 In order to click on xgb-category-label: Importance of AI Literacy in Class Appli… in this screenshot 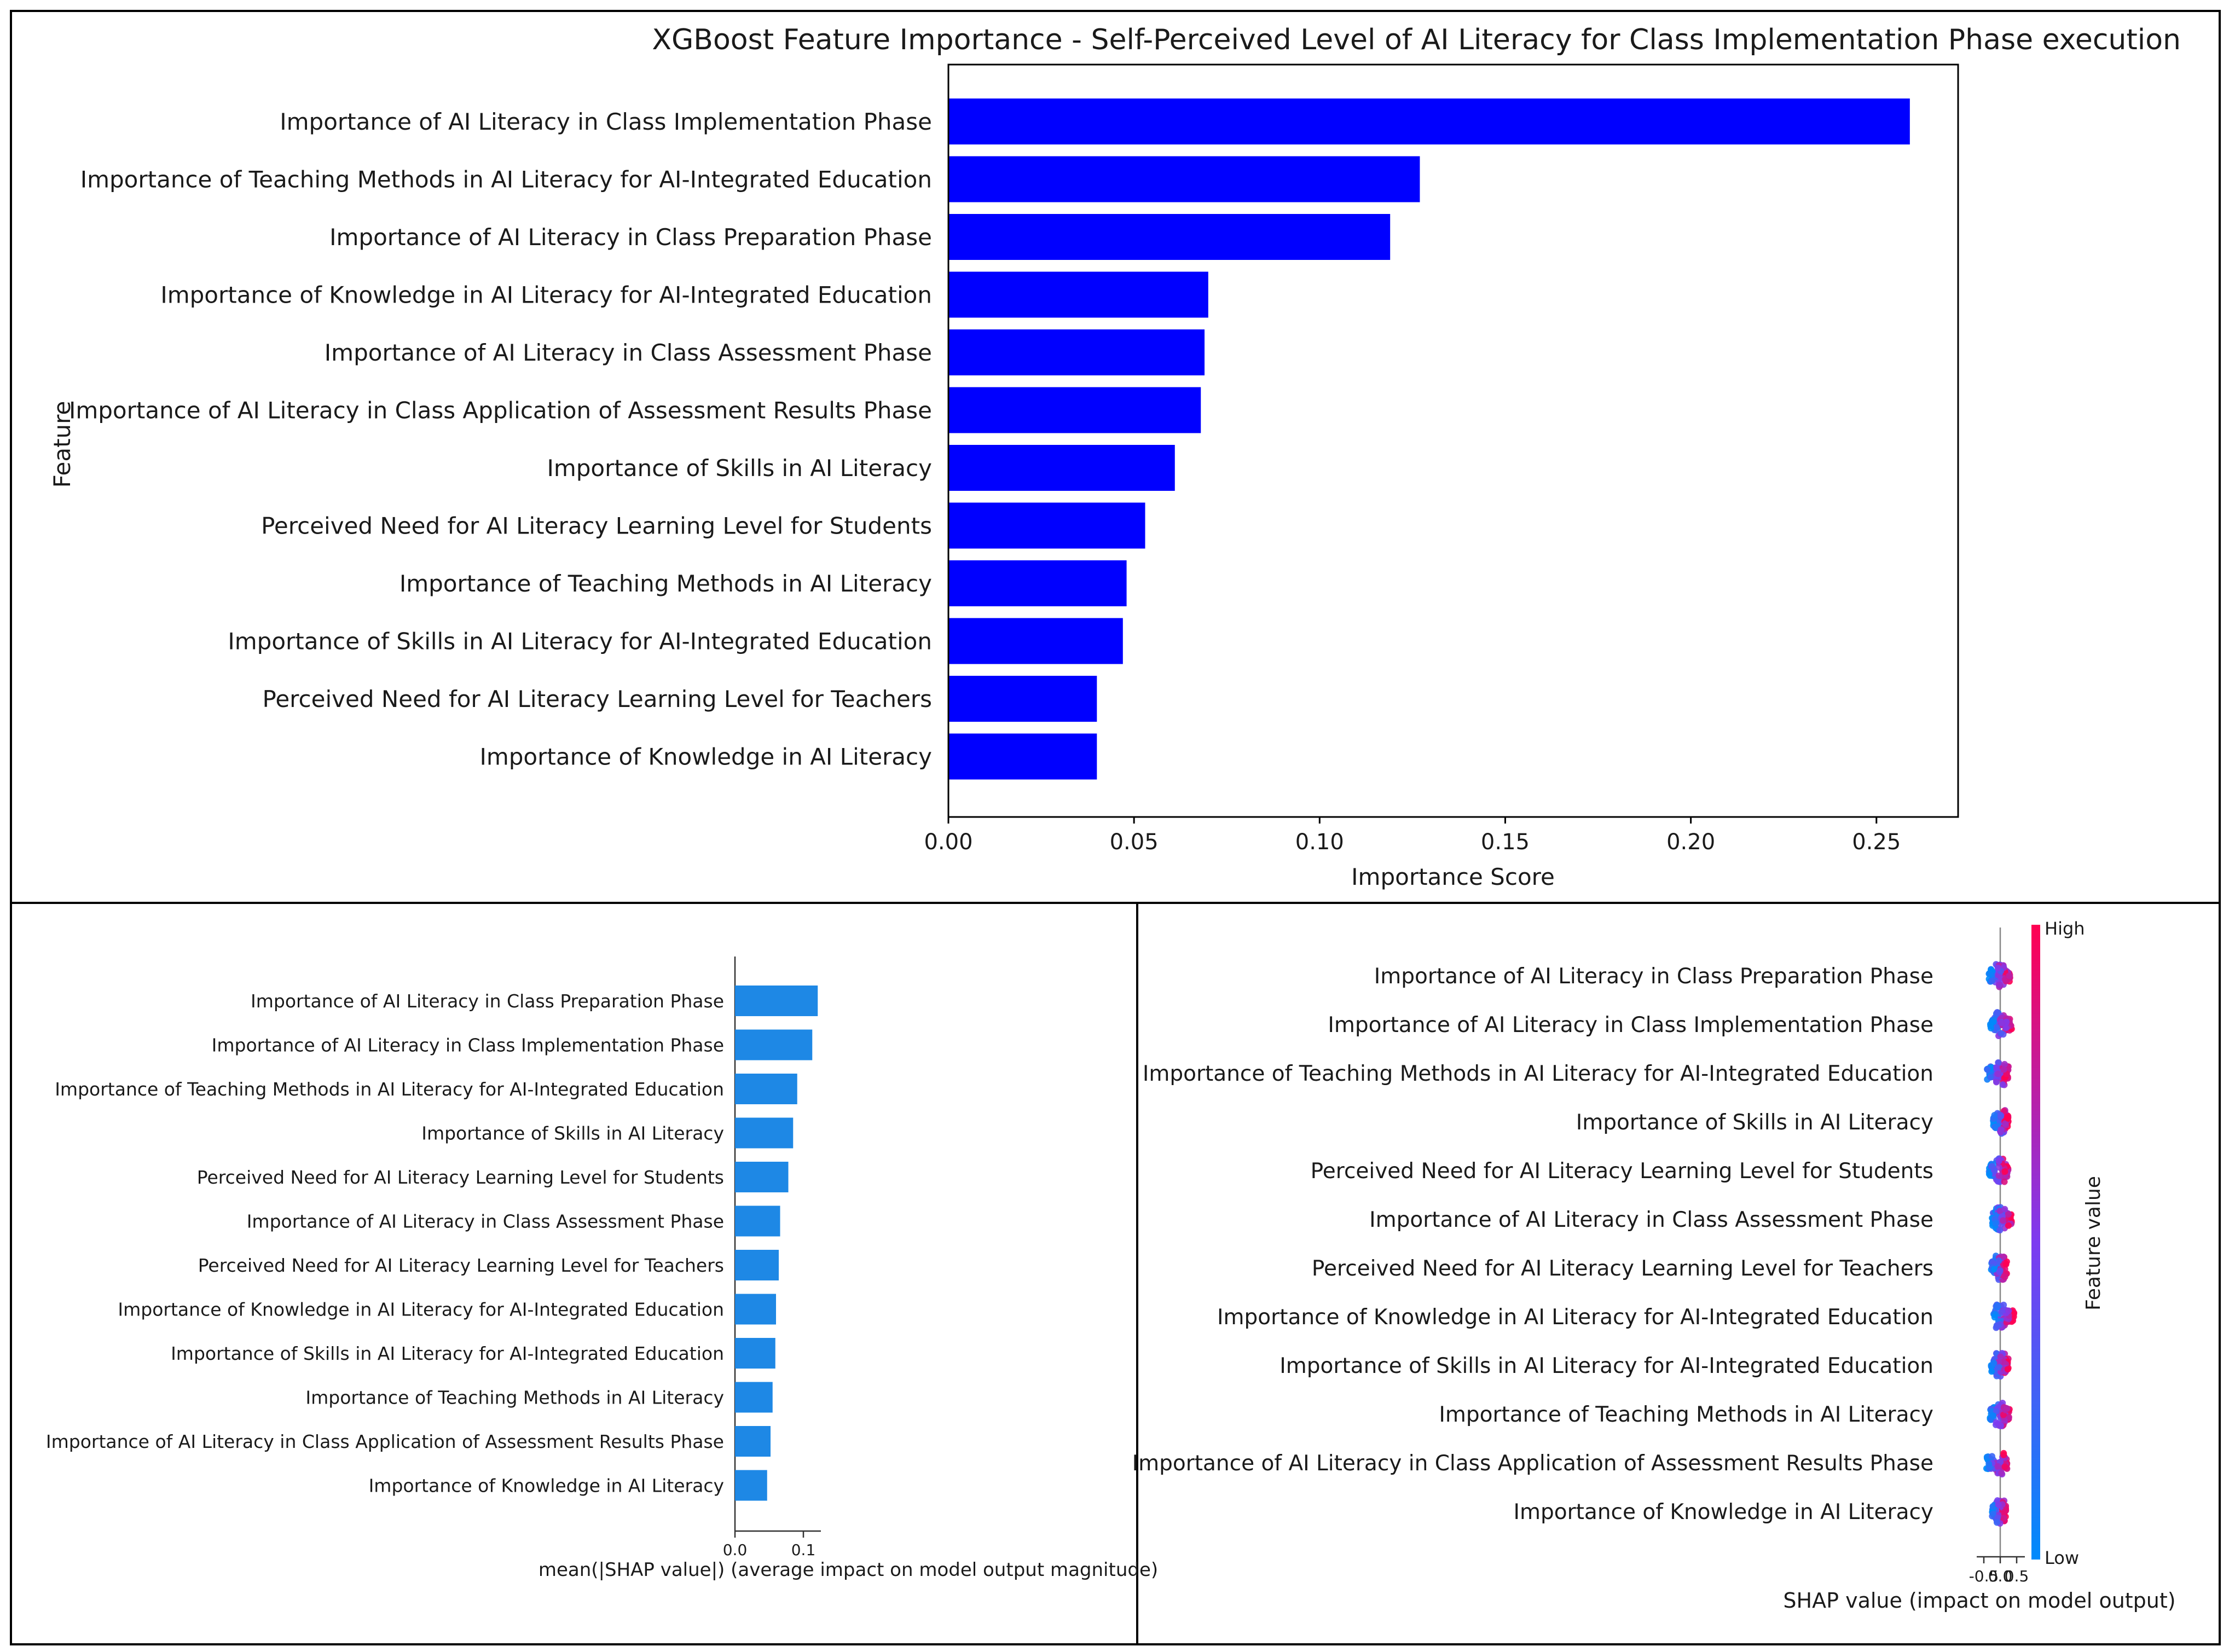, I will do `click(500, 410)`.